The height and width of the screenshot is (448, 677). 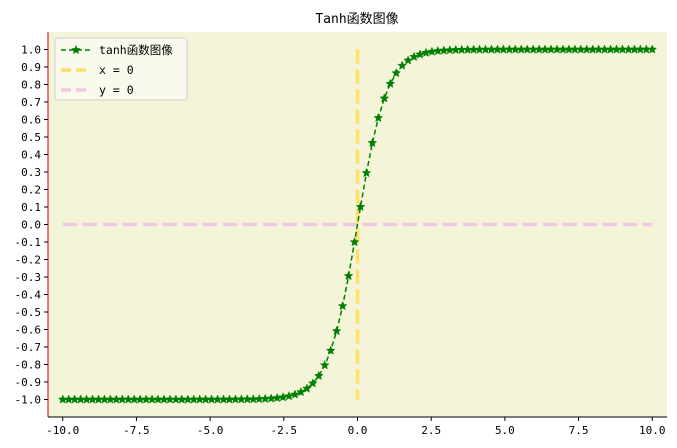 I want to click on x-tick-label: 7.5, so click(x=579, y=430).